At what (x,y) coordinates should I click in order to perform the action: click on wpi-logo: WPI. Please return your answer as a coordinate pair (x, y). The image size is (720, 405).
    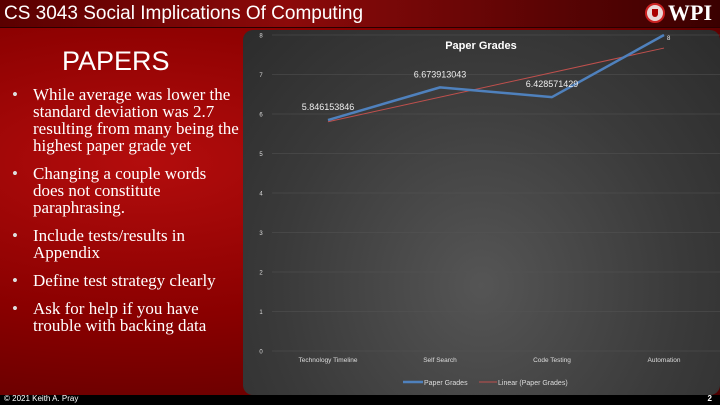
    Looking at the image, I should click on (678, 13).